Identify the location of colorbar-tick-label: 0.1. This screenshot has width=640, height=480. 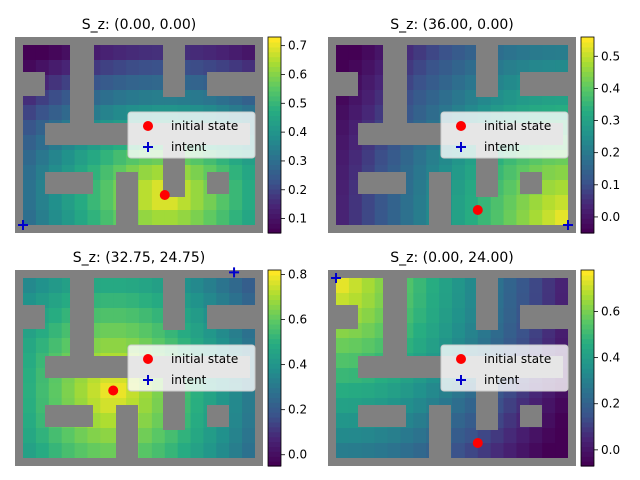
(297, 219).